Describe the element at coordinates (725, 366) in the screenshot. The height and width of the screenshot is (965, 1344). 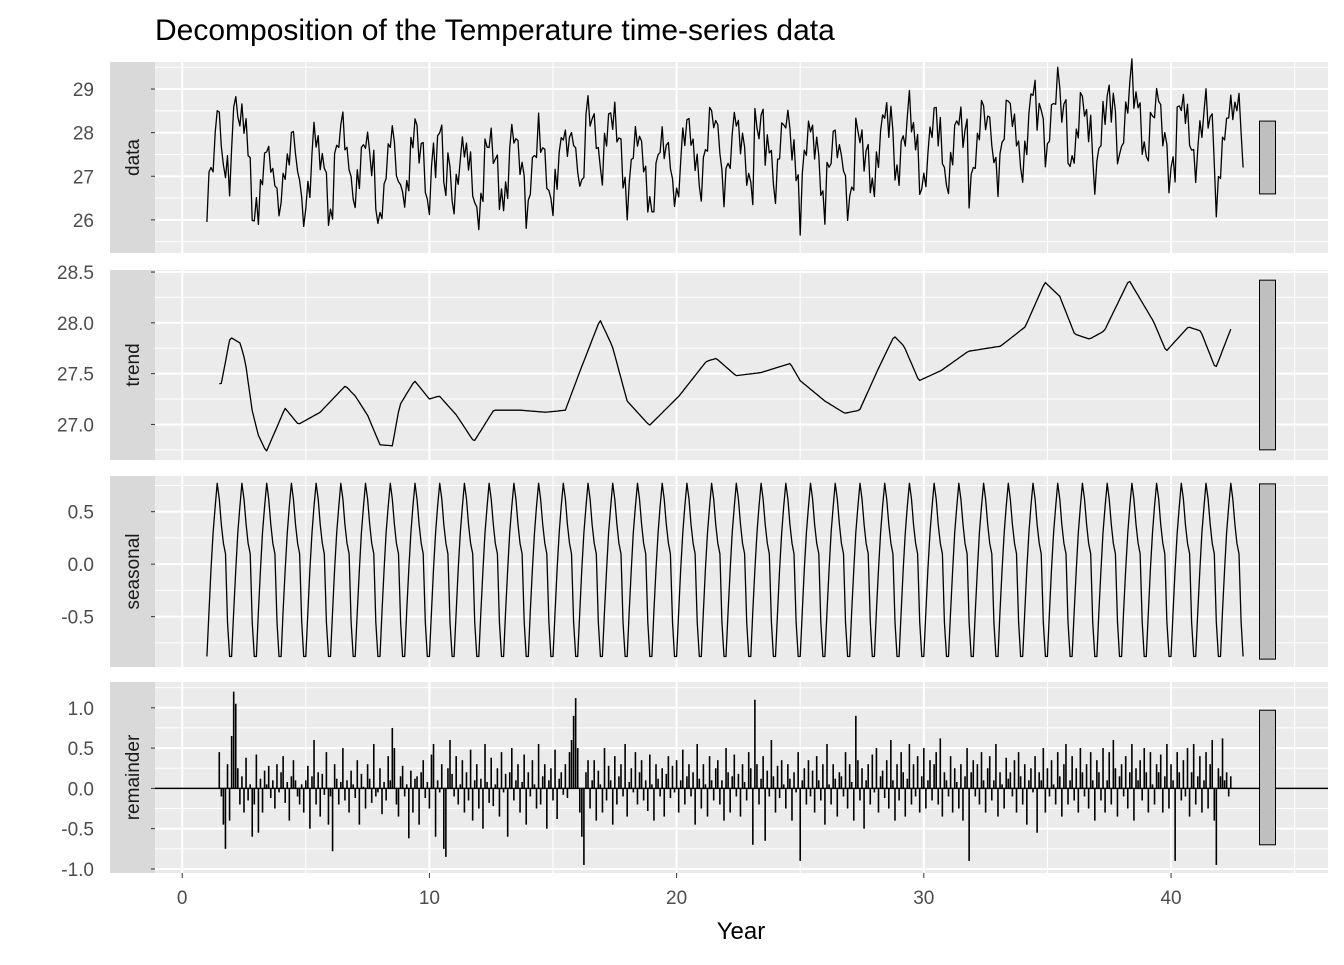
I see `trend-line` at that location.